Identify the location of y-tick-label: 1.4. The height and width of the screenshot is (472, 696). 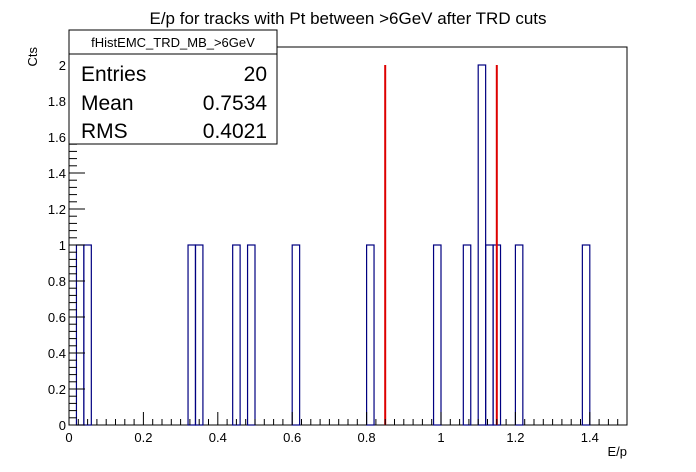
(57, 173).